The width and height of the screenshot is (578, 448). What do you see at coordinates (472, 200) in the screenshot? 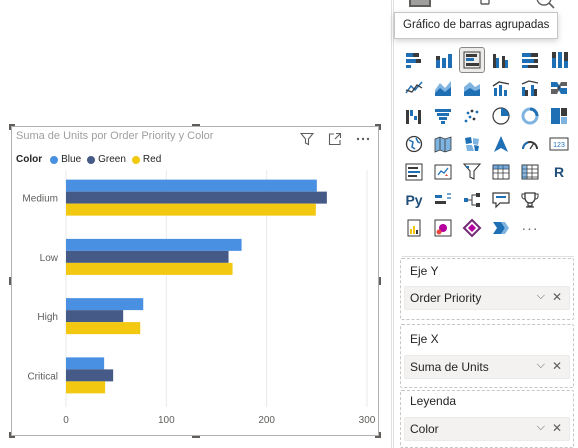
I see `decomposition-tree-icon` at bounding box center [472, 200].